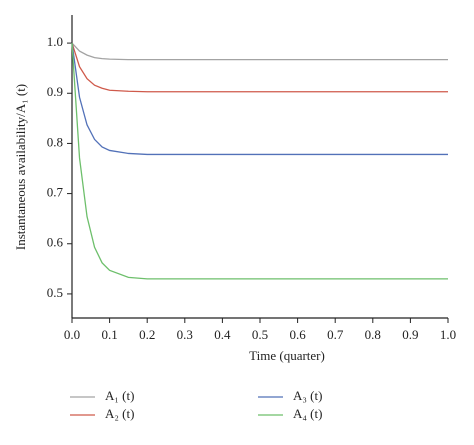 This screenshot has width=474, height=445. I want to click on y-axis-label: Instantaneous availability/A₁ (t), so click(20, 167).